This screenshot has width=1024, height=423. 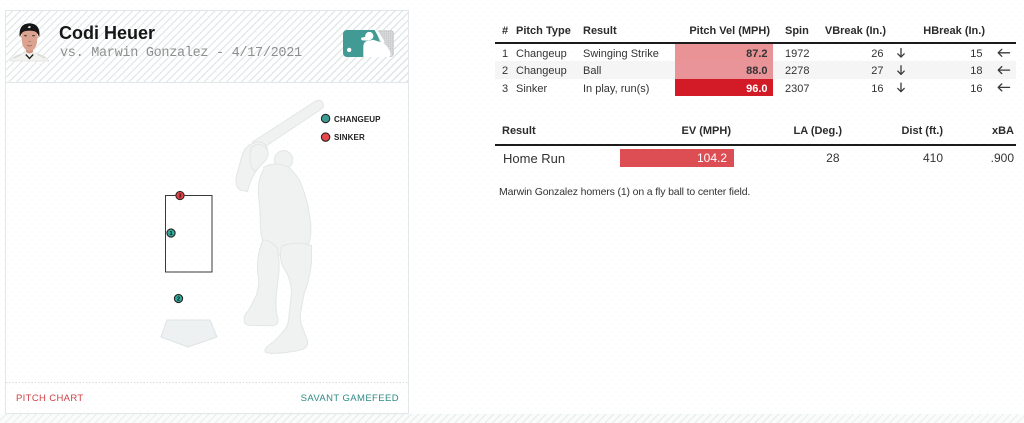 What do you see at coordinates (170, 234) in the screenshot?
I see `svg-text: 1` at bounding box center [170, 234].